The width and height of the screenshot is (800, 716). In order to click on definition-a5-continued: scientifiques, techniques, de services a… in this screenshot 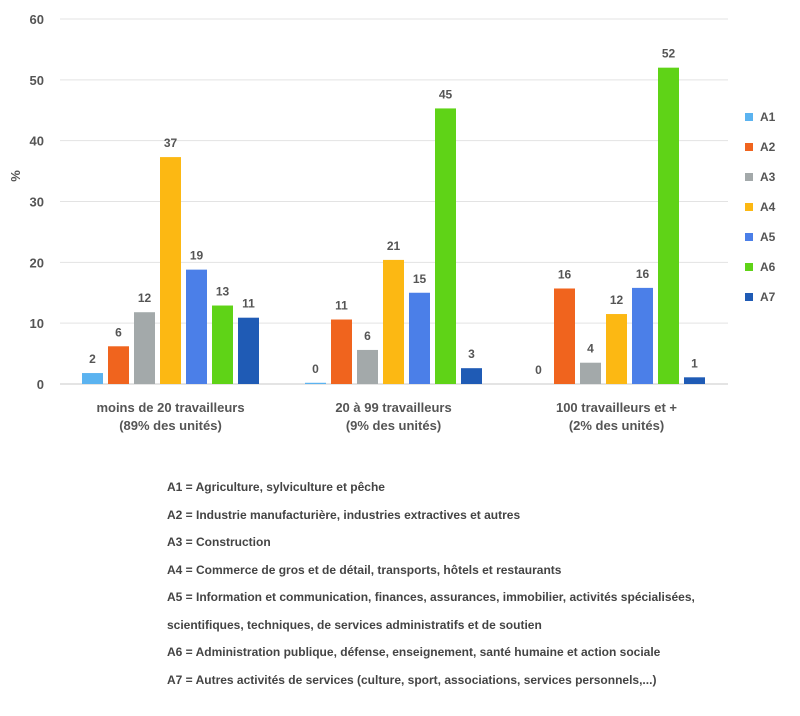, I will do `click(354, 624)`.